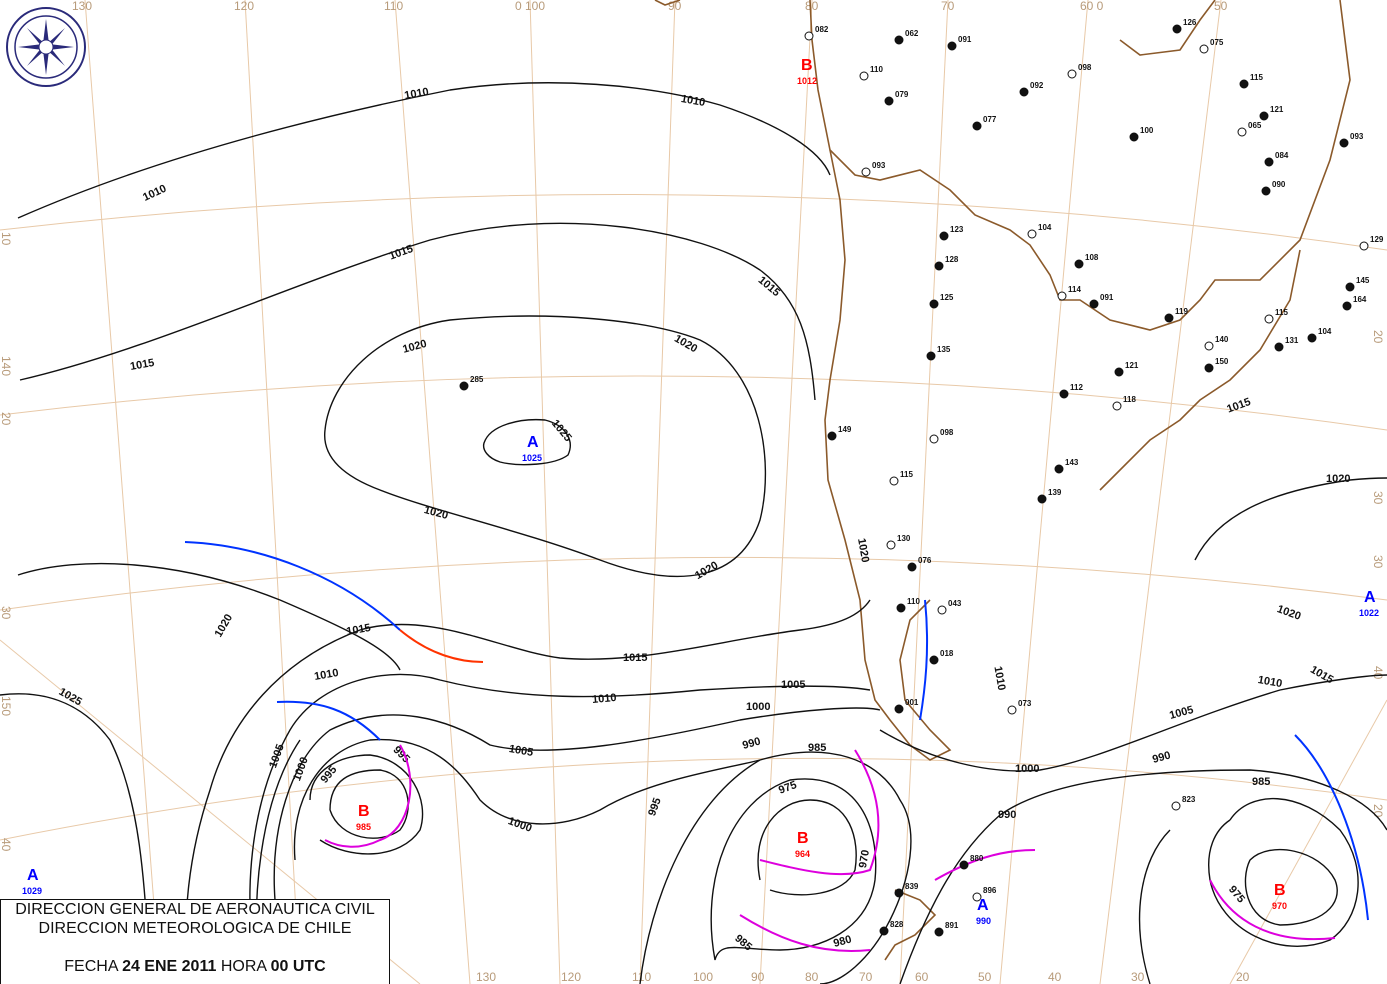 The width and height of the screenshot is (1387, 984). What do you see at coordinates (1369, 613) in the screenshot?
I see `svg-text: 1022` at bounding box center [1369, 613].